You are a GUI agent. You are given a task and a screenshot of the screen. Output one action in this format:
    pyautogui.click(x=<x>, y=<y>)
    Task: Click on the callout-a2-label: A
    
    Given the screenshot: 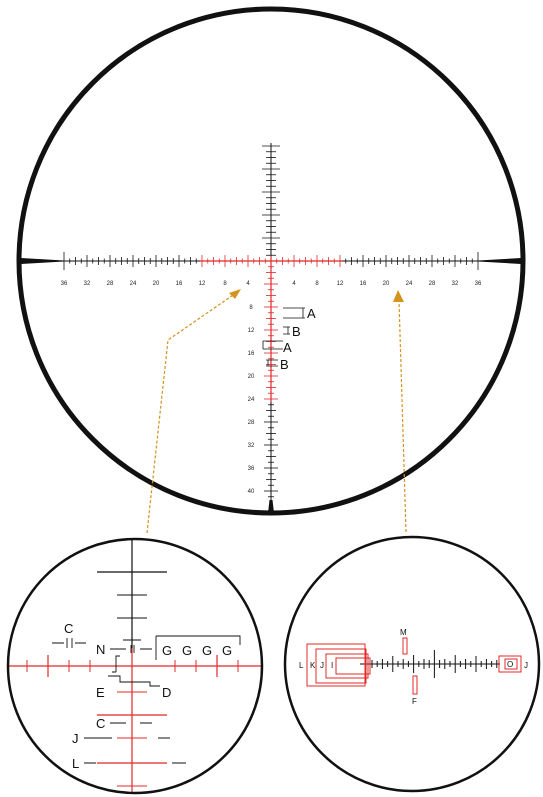 What is the action you would take?
    pyautogui.click(x=287, y=347)
    